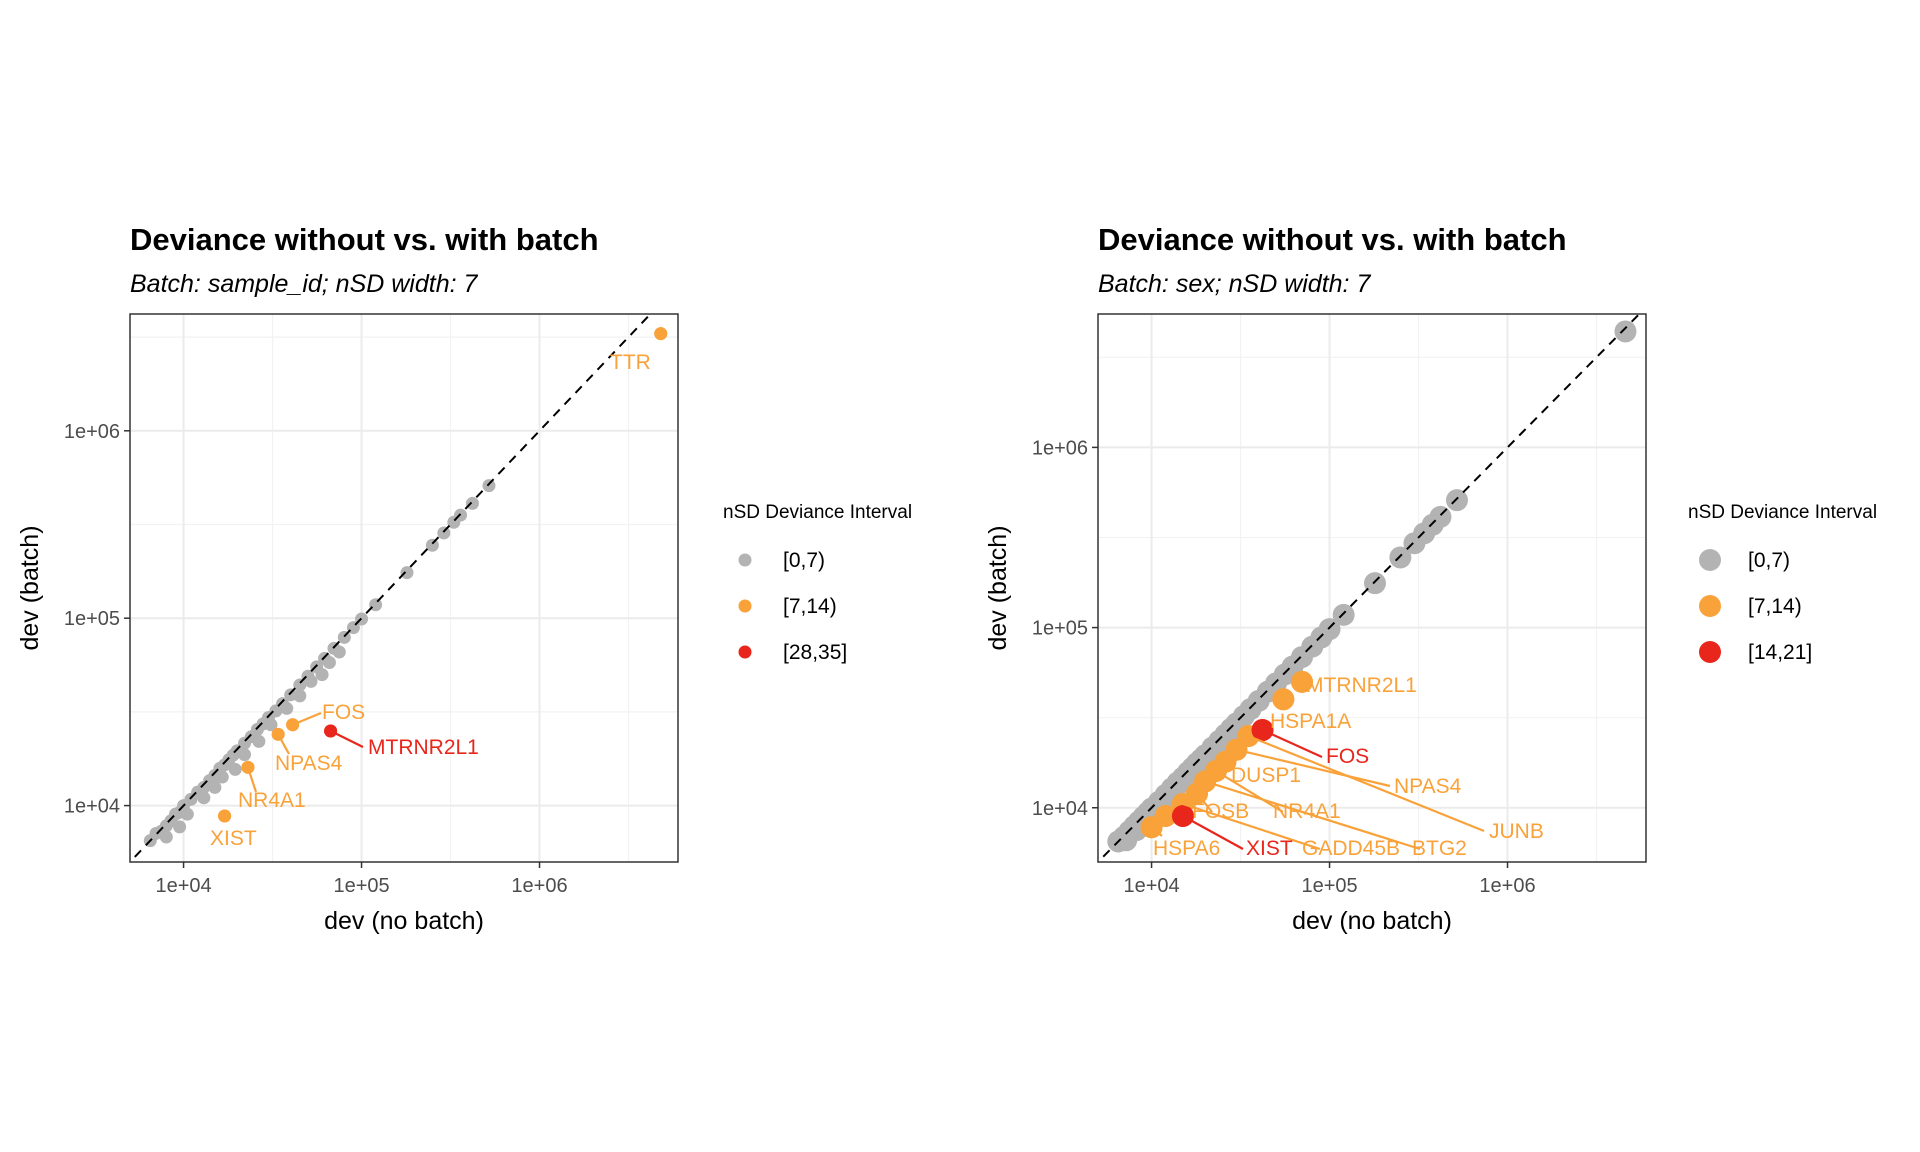 This screenshot has height=1152, width=1920. What do you see at coordinates (1234, 284) in the screenshot?
I see `chart-subtitle: Batch: sex; nSD width: 7` at bounding box center [1234, 284].